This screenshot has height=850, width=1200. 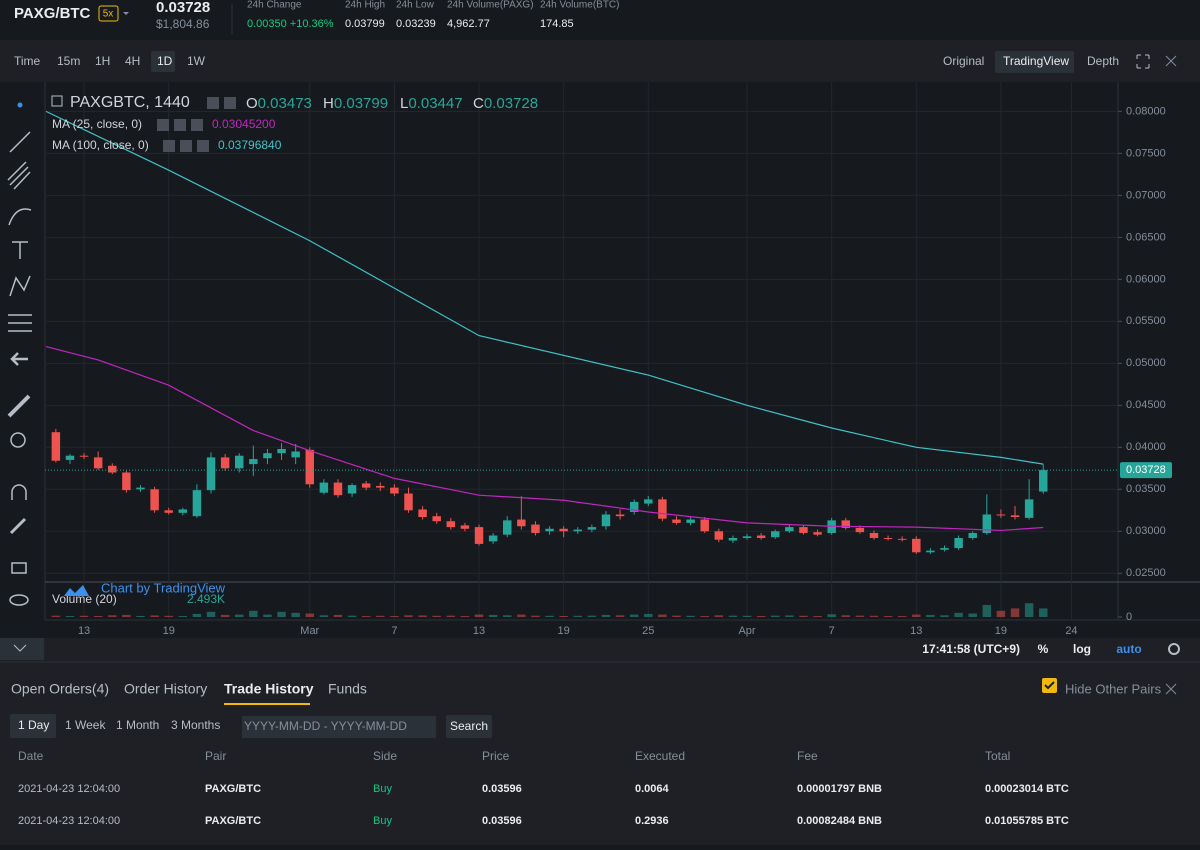 What do you see at coordinates (132, 61) in the screenshot?
I see `interval: 4H` at bounding box center [132, 61].